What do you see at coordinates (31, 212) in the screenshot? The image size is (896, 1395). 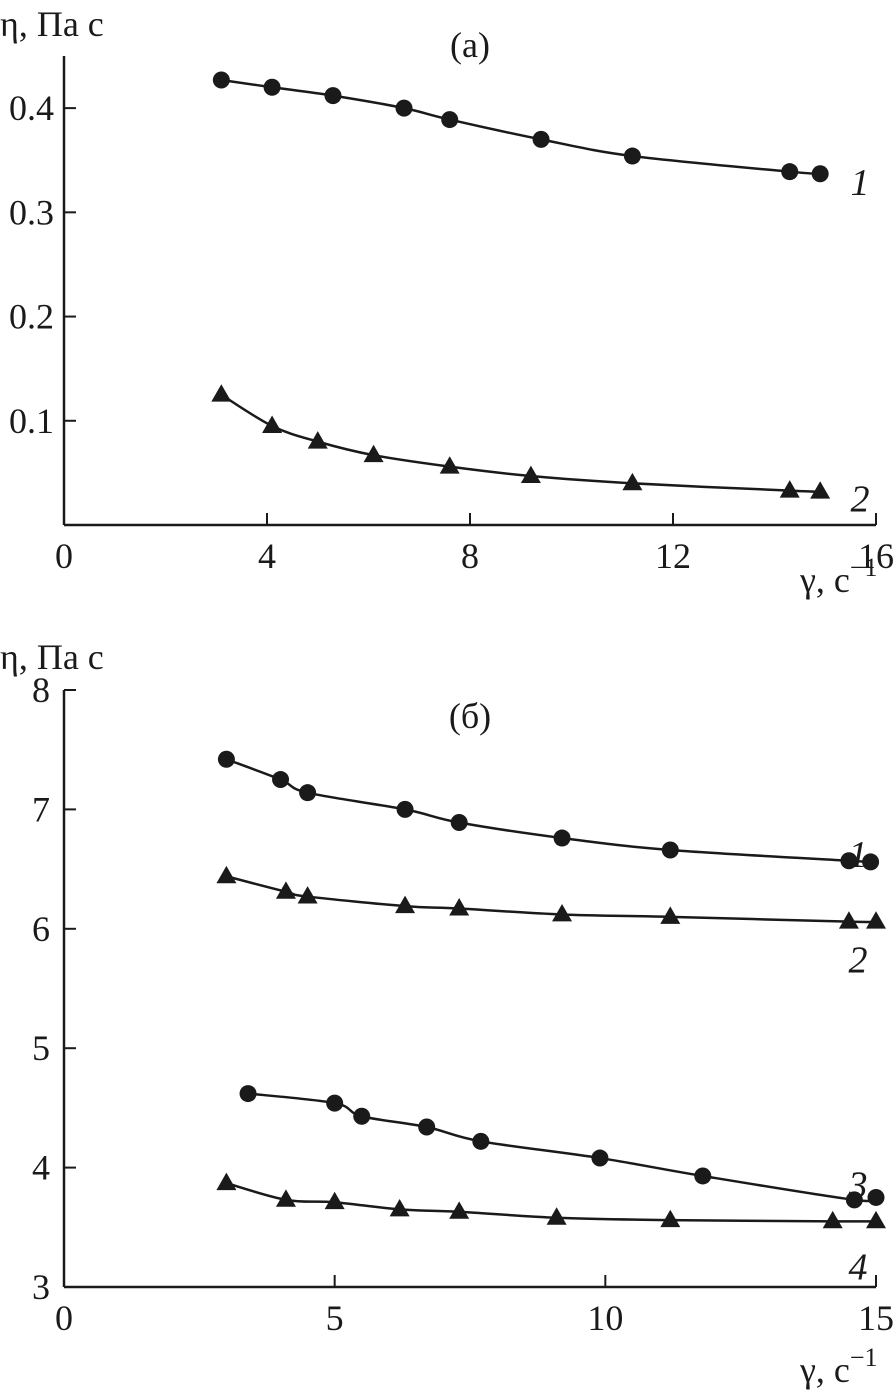 I see `y-tick-label: 0.3` at bounding box center [31, 212].